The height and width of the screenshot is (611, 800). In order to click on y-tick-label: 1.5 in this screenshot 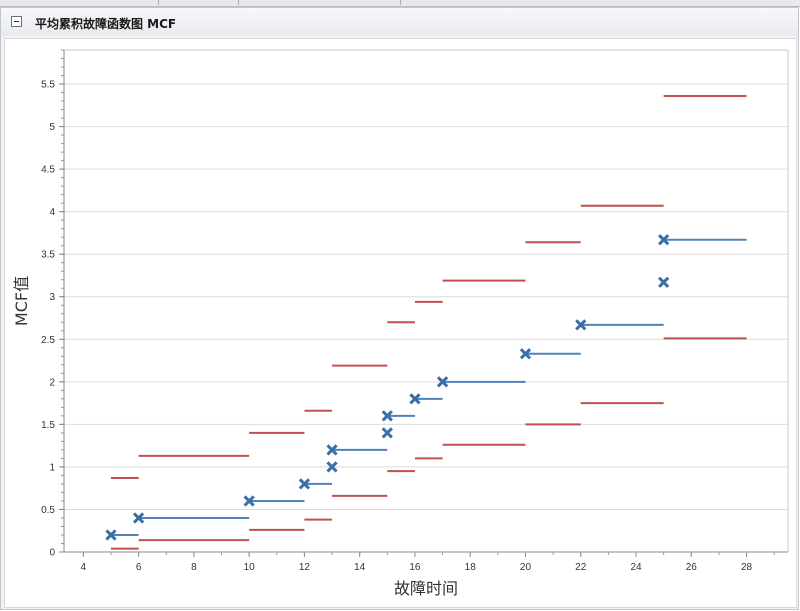, I will do `click(48, 425)`.